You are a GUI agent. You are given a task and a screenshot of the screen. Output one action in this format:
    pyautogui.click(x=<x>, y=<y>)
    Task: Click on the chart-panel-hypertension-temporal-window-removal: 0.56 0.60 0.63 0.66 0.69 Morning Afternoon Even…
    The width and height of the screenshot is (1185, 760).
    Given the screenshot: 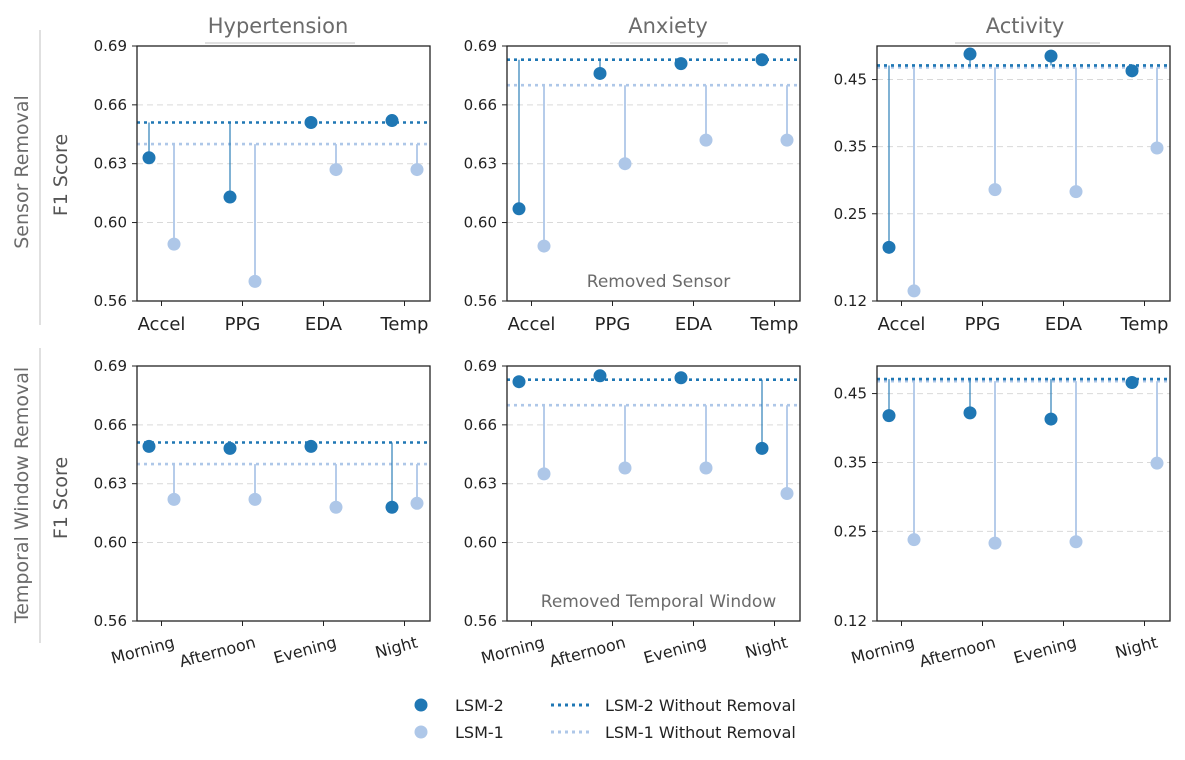 What is the action you would take?
    pyautogui.click(x=262, y=514)
    